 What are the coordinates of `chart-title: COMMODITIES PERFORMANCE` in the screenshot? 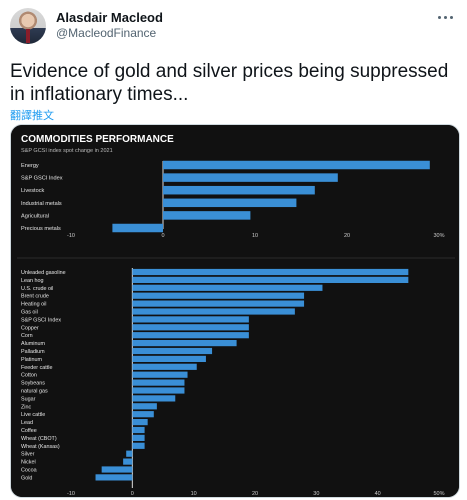 It's located at (97, 139).